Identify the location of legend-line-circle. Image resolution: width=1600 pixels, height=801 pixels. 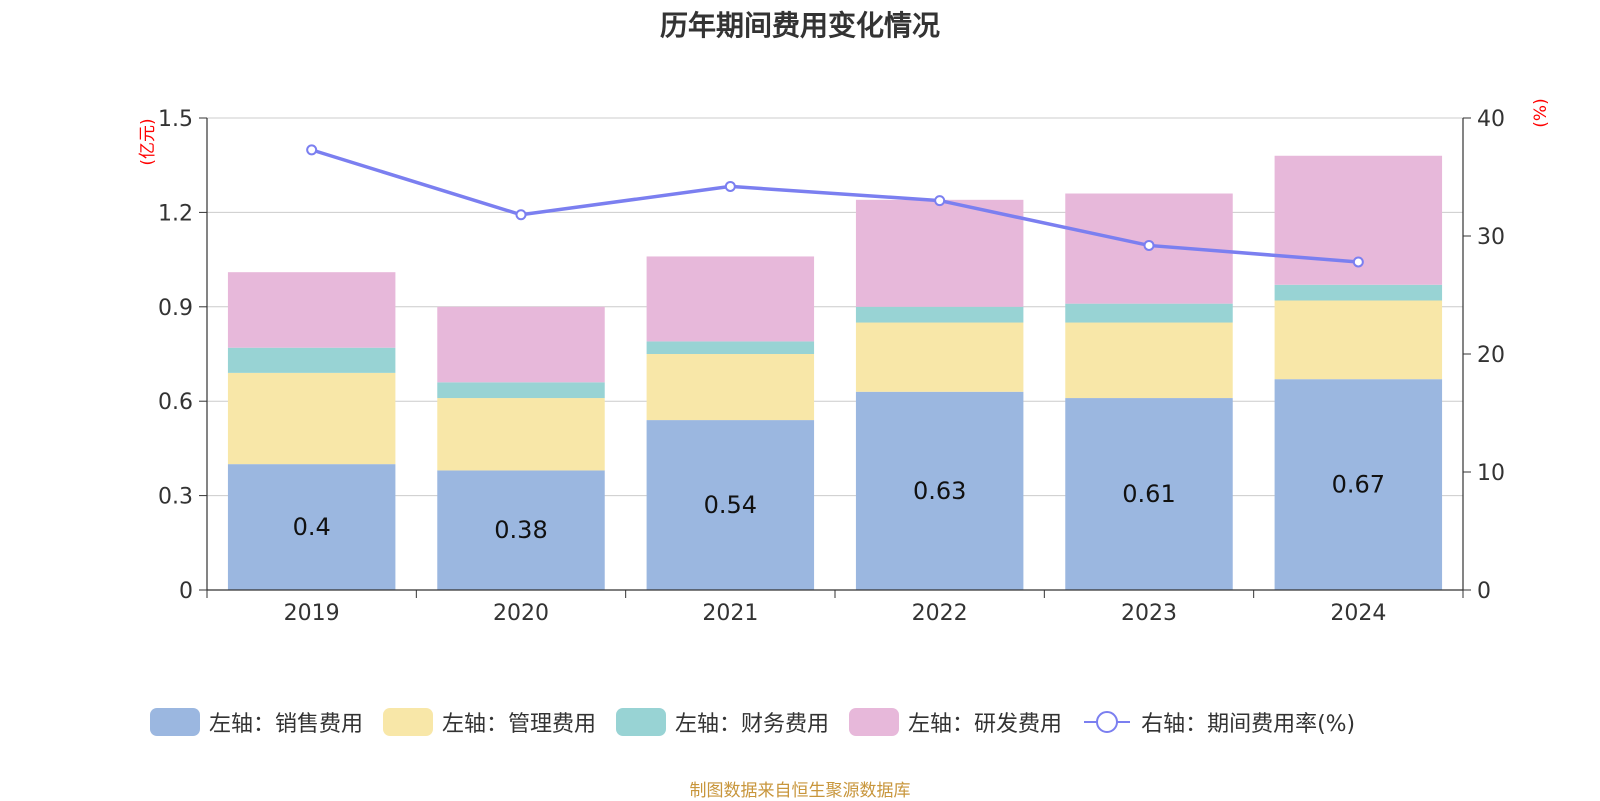
(1107, 722).